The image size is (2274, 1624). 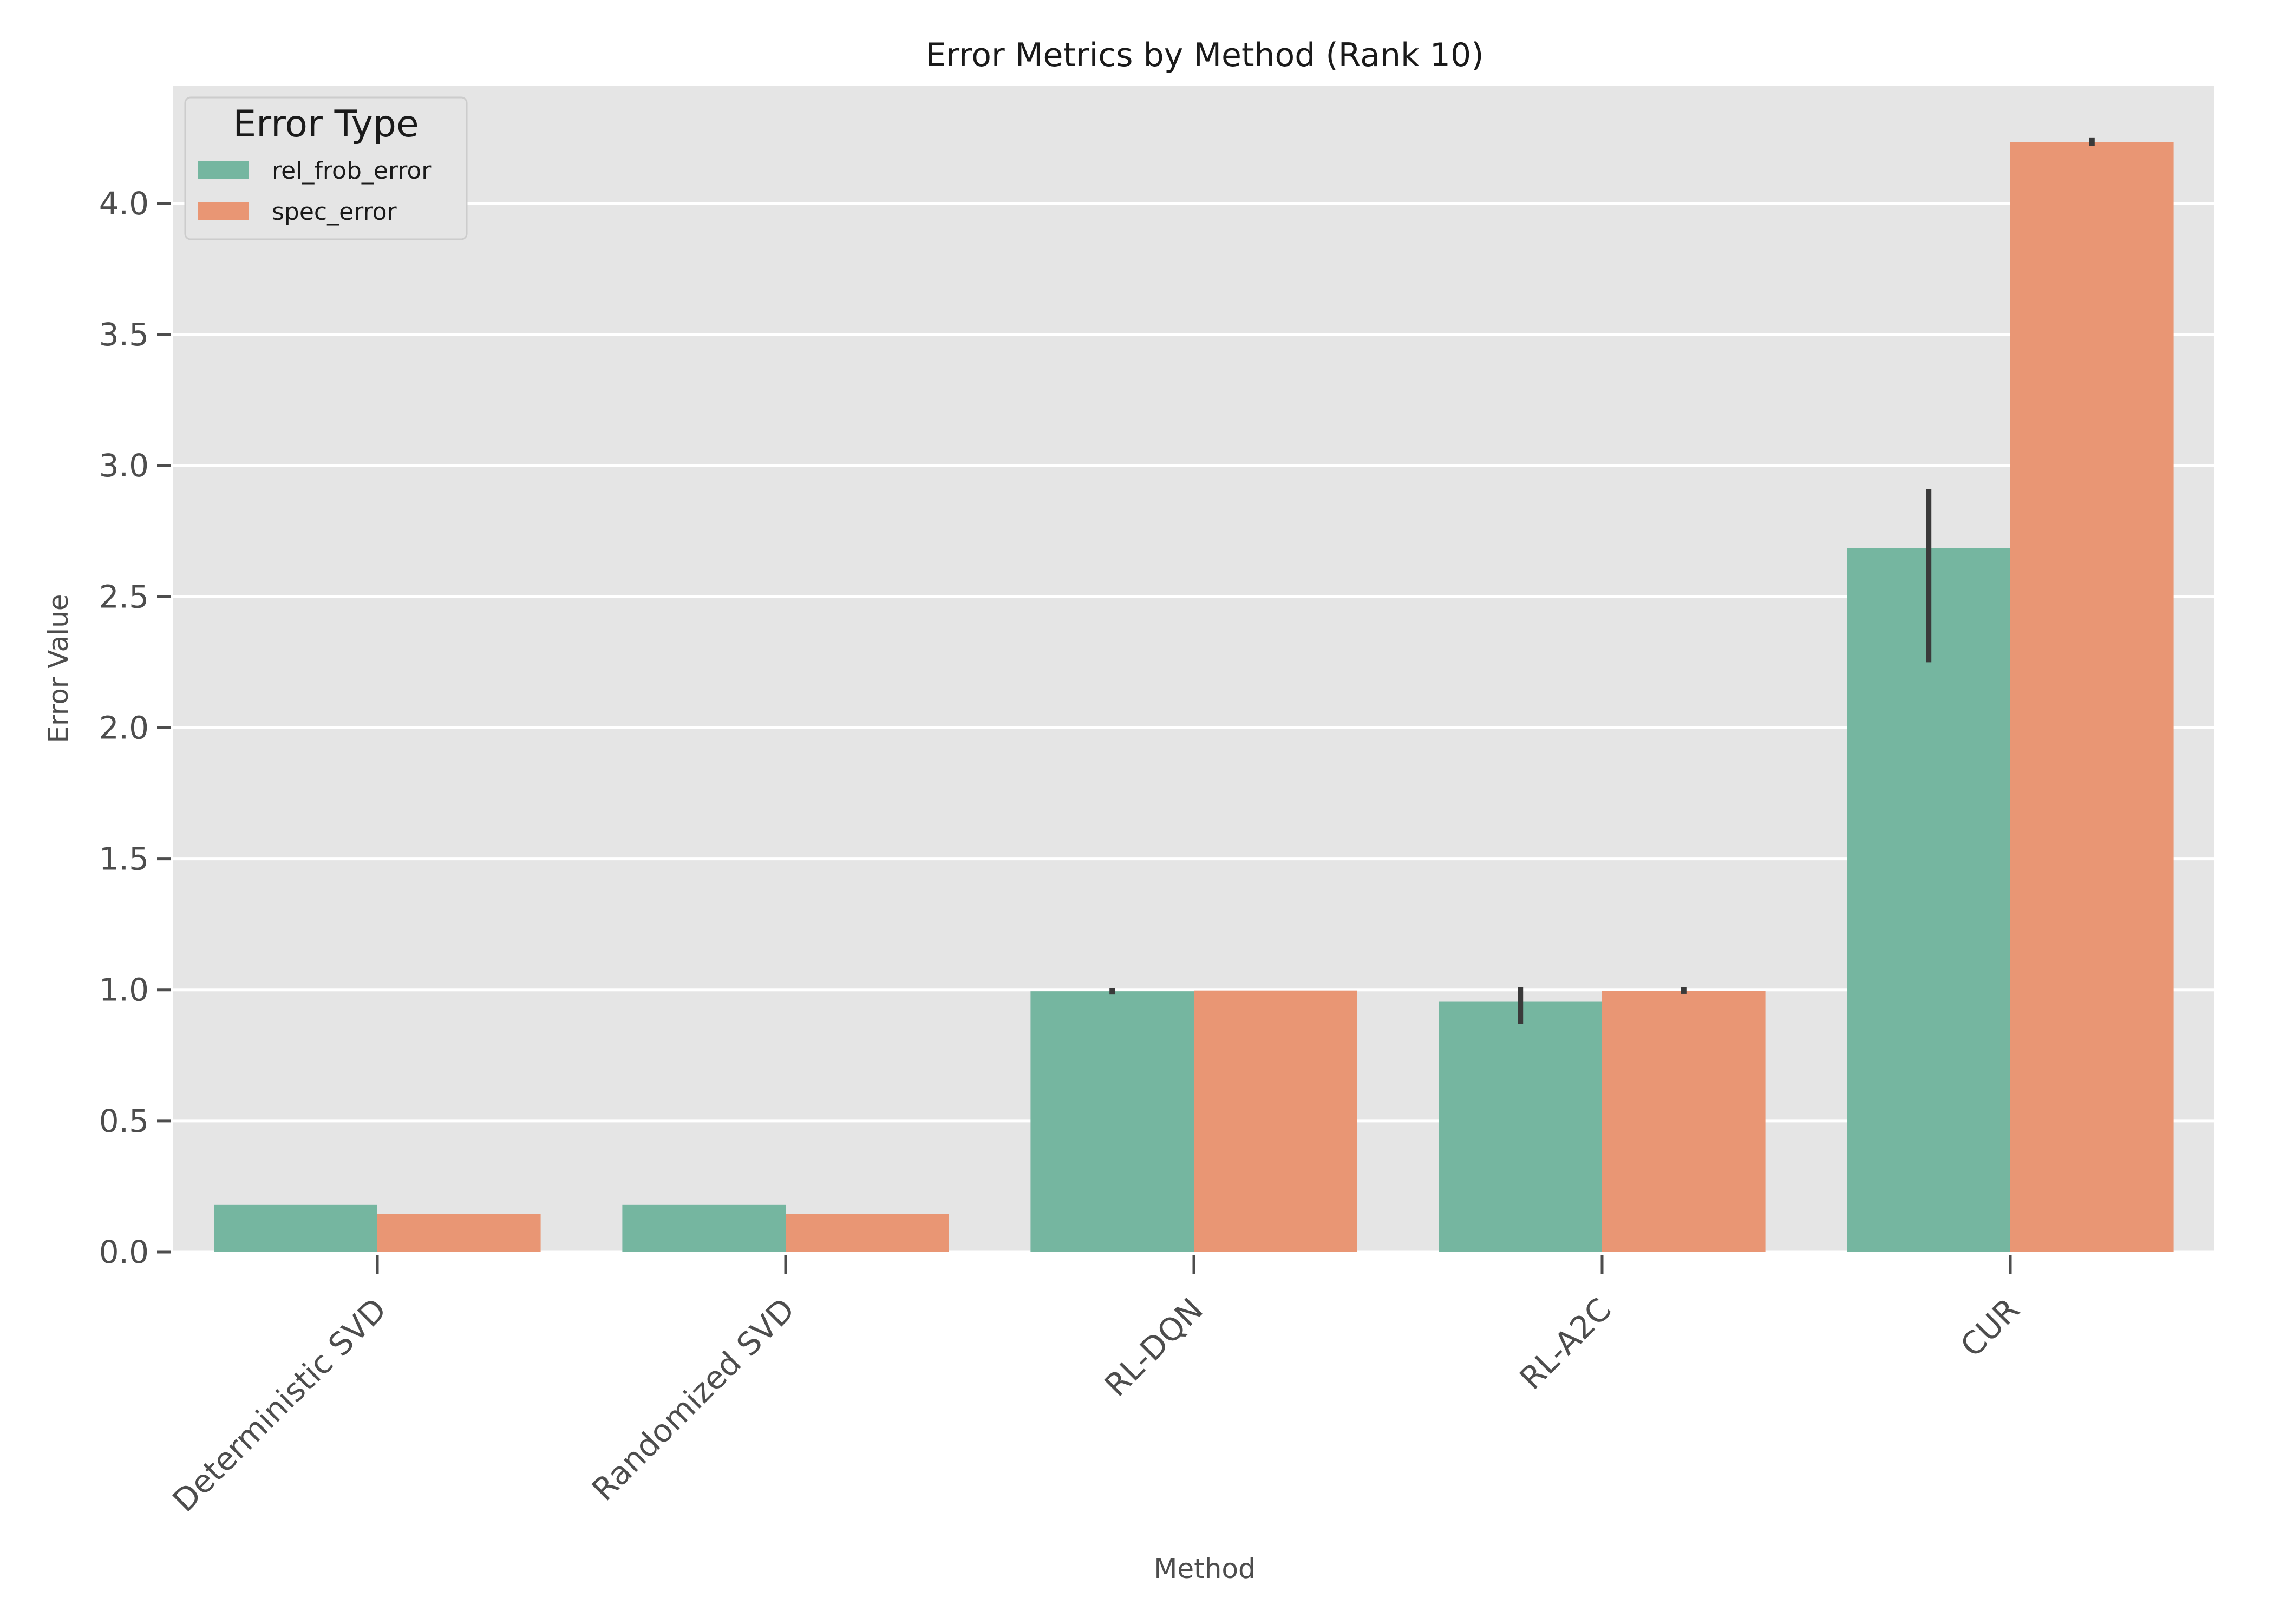 What do you see at coordinates (704, 1228) in the screenshot?
I see `bar-rel-frob-error-randomized-svd` at bounding box center [704, 1228].